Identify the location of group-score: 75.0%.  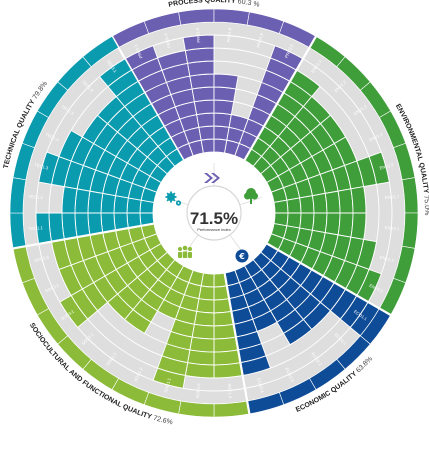
(425, 204).